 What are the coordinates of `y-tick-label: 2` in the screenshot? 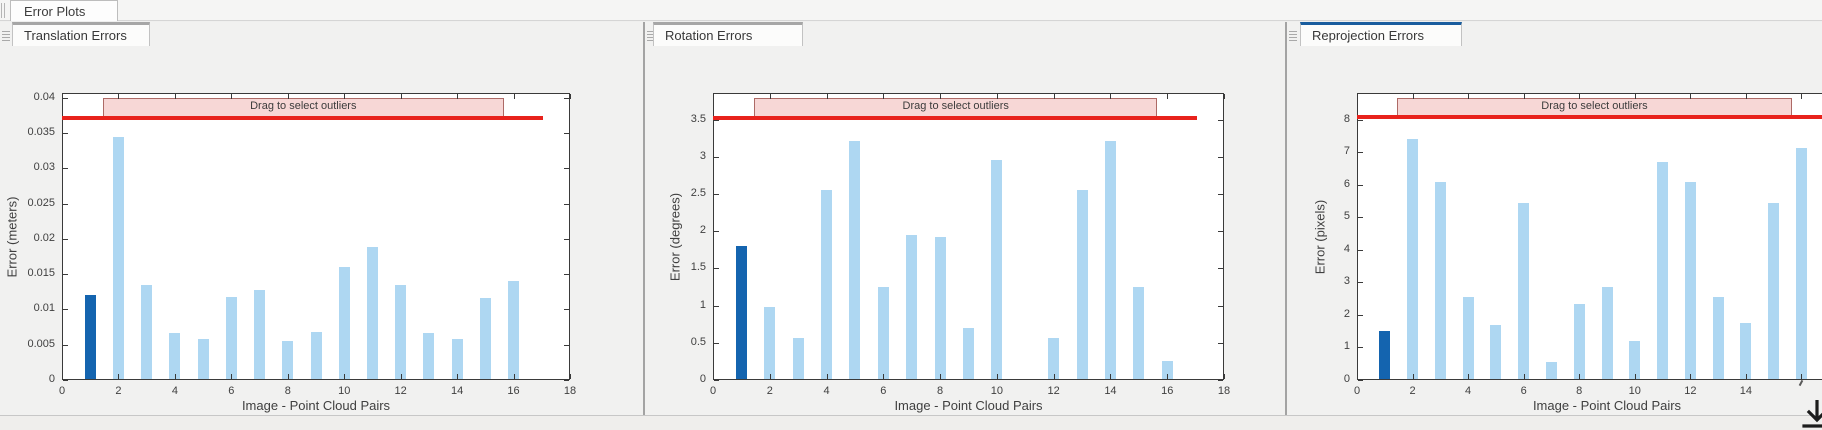 It's located at (702, 230).